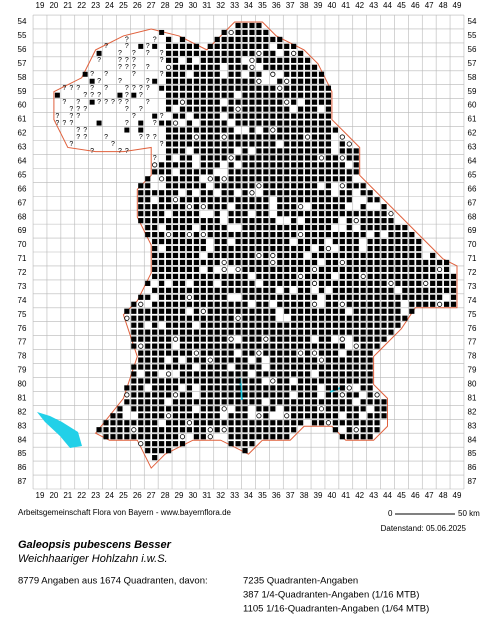  What do you see at coordinates (123, 495) in the screenshot?
I see `column-label: 25` at bounding box center [123, 495].